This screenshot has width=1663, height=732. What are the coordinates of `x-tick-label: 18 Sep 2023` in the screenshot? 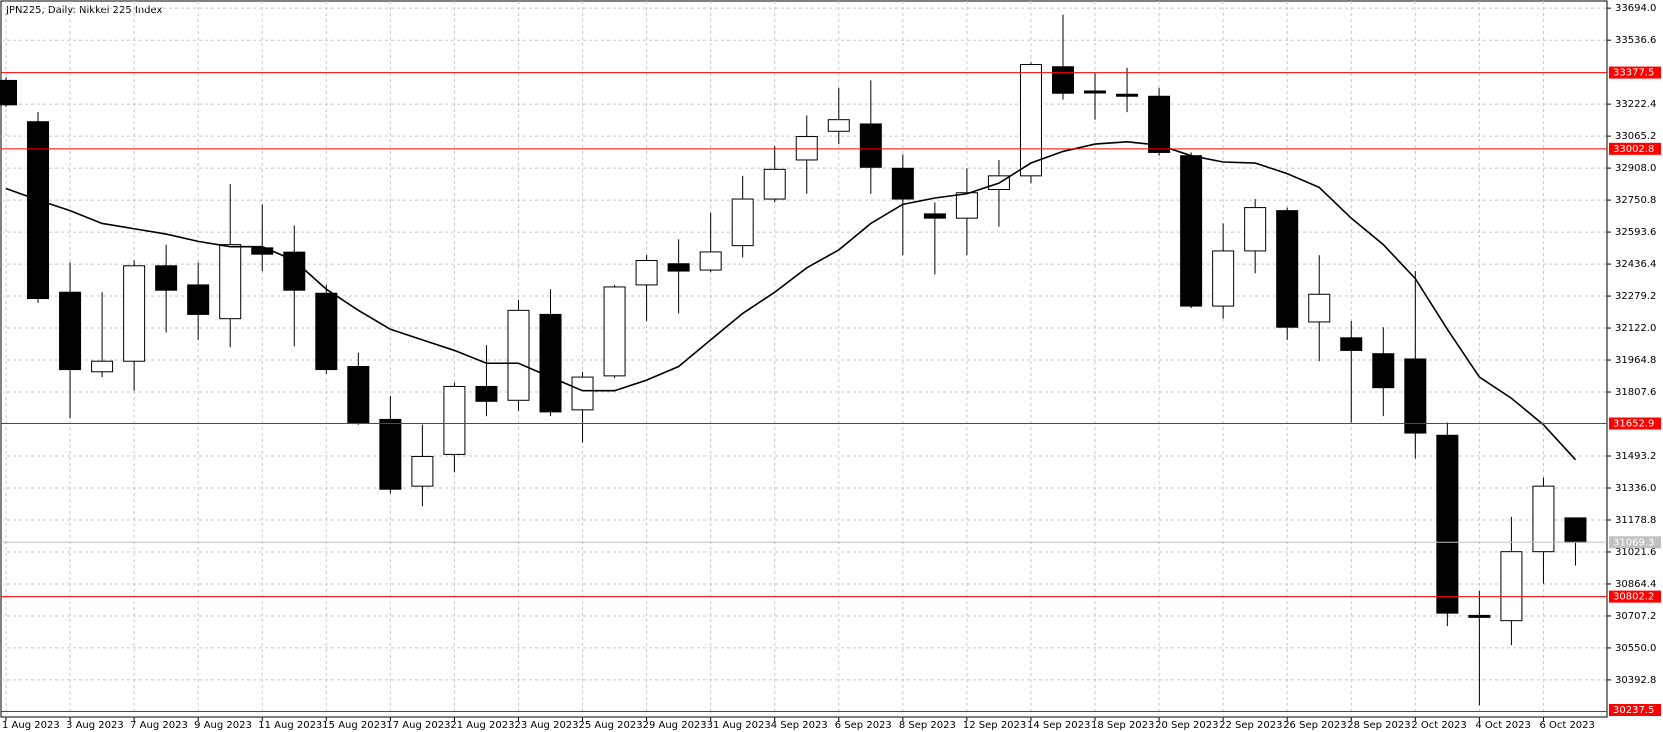 It's located at (1122, 725).